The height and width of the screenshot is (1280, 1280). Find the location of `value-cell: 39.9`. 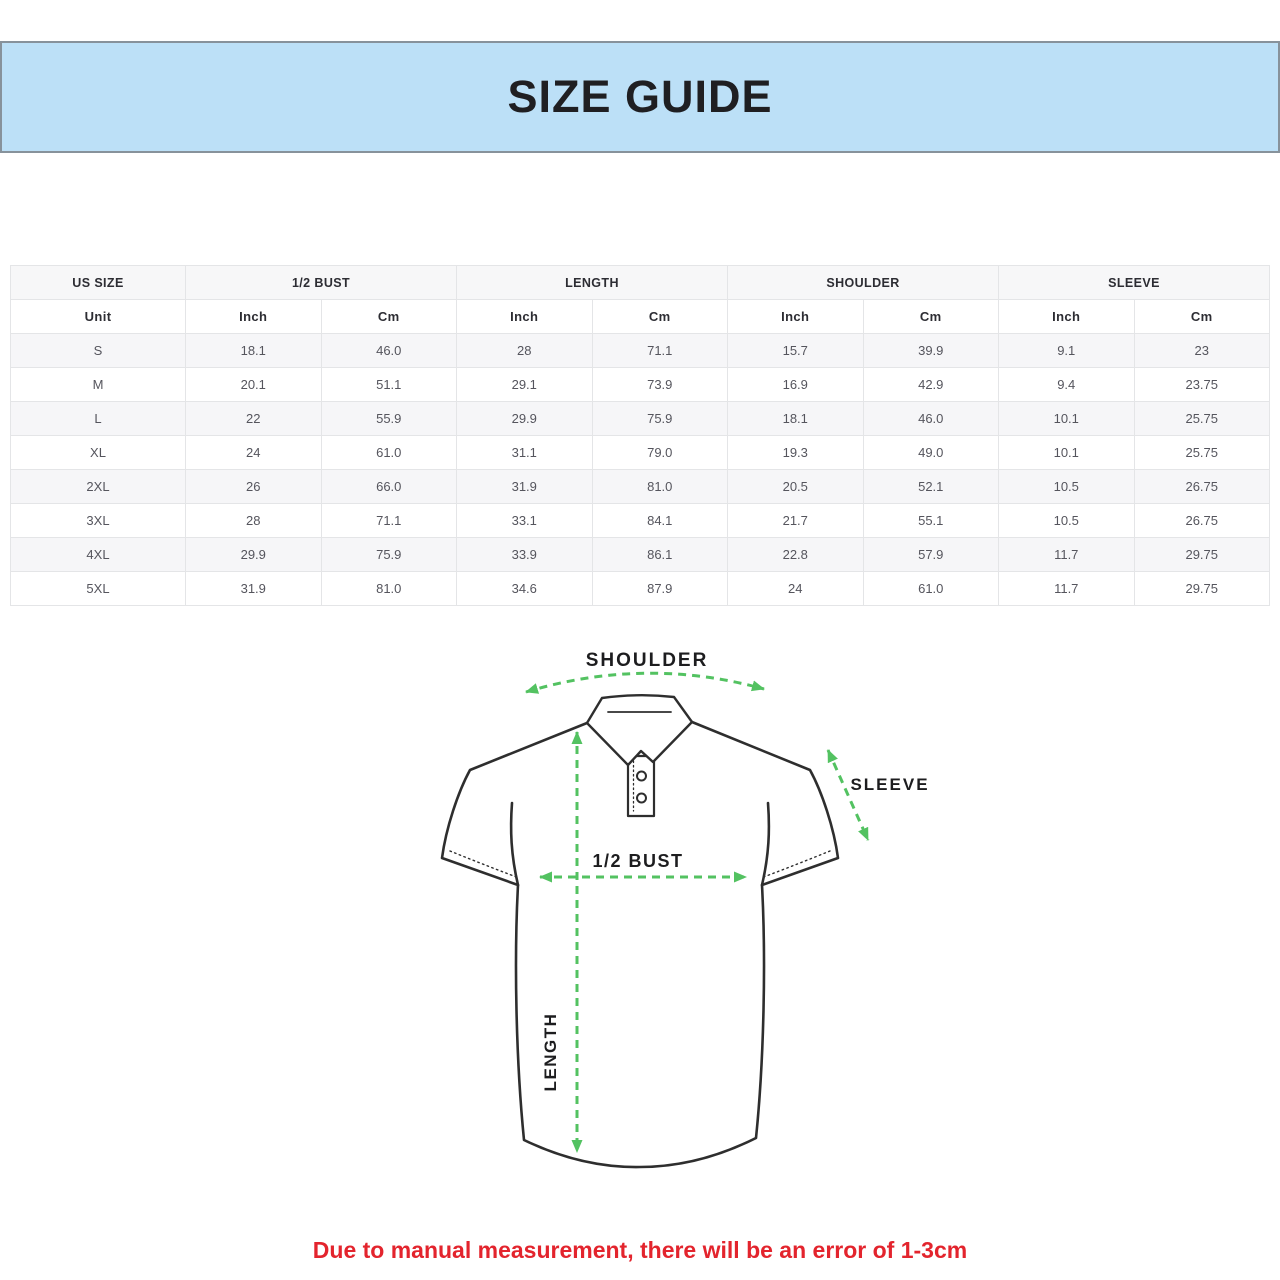

value-cell: 39.9 is located at coordinates (930, 350).